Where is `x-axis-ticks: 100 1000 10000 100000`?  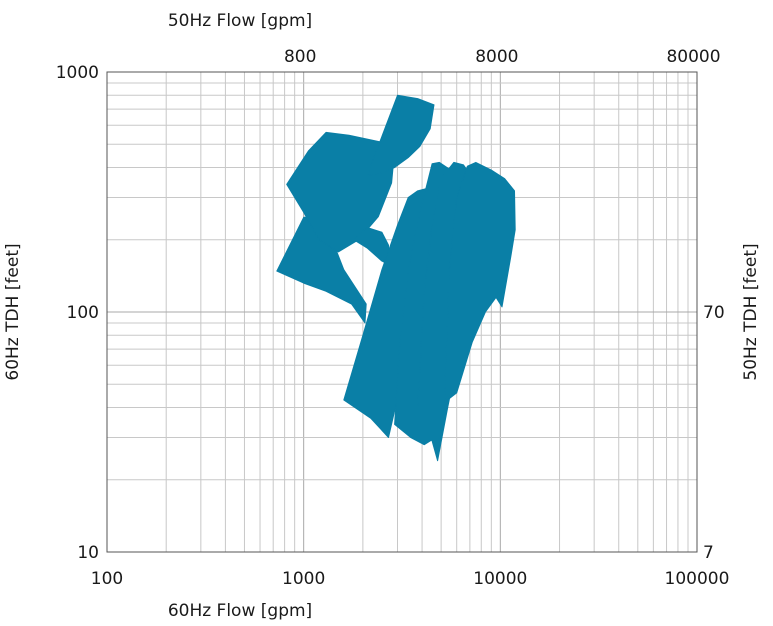 x-axis-ticks: 100 1000 10000 100000 is located at coordinates (410, 579).